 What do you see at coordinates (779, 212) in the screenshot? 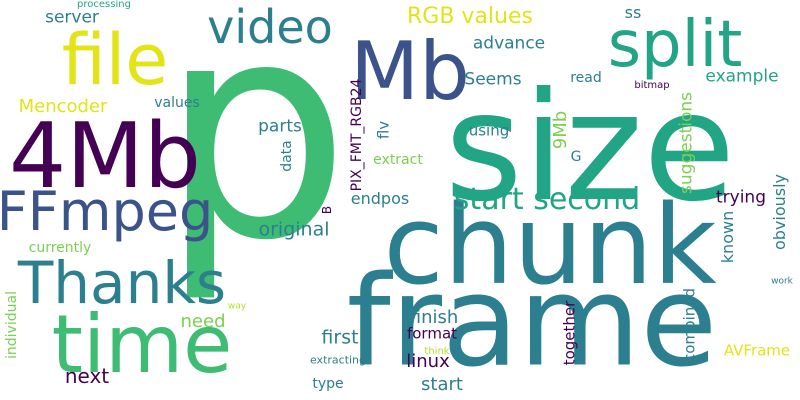
I see `word: obviously` at bounding box center [779, 212].